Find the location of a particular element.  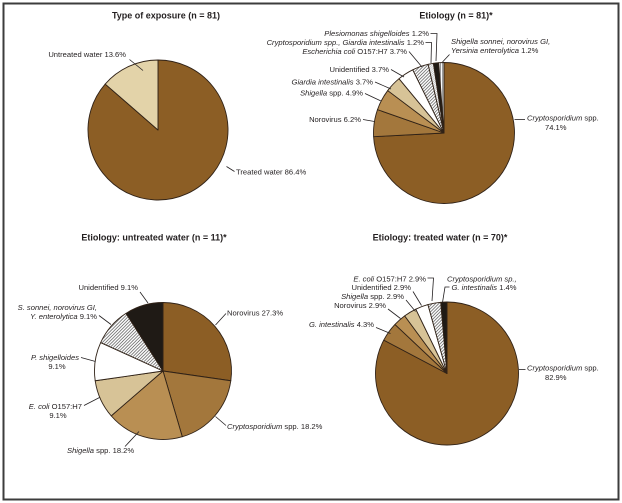

slice-label-1-8: Cryptosporidium spp. is located at coordinates (563, 118).